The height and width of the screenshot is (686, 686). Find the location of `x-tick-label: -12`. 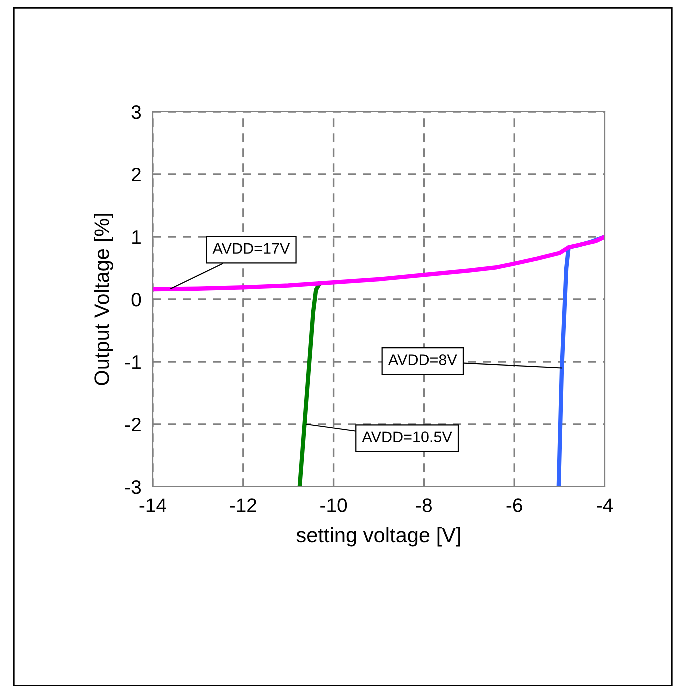

x-tick-label: -12 is located at coordinates (243, 505).